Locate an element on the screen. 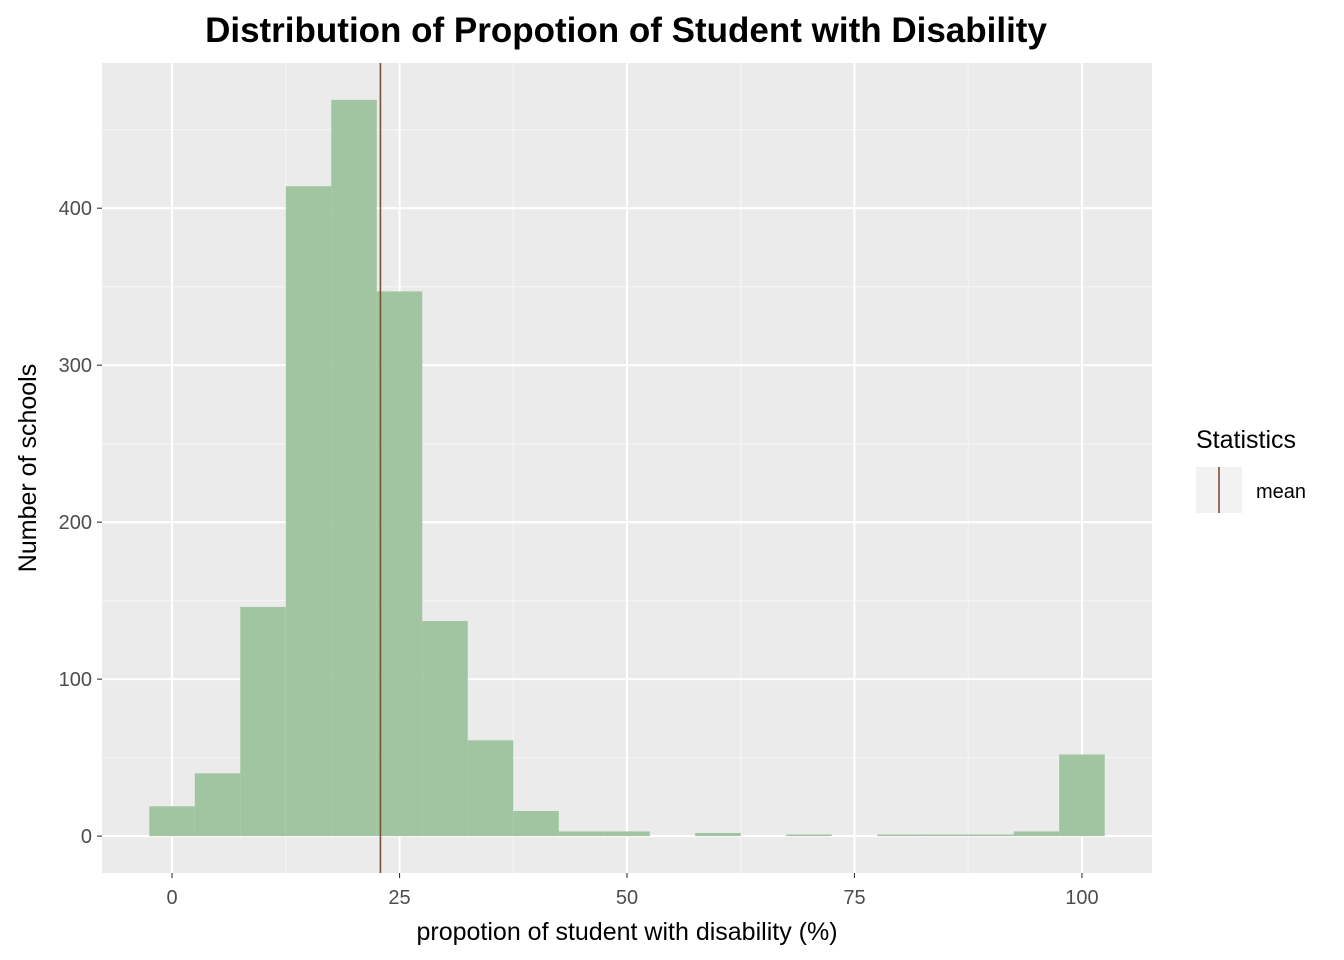 This screenshot has width=1344, height=960. legend: Statistics mean is located at coordinates (1251, 469).